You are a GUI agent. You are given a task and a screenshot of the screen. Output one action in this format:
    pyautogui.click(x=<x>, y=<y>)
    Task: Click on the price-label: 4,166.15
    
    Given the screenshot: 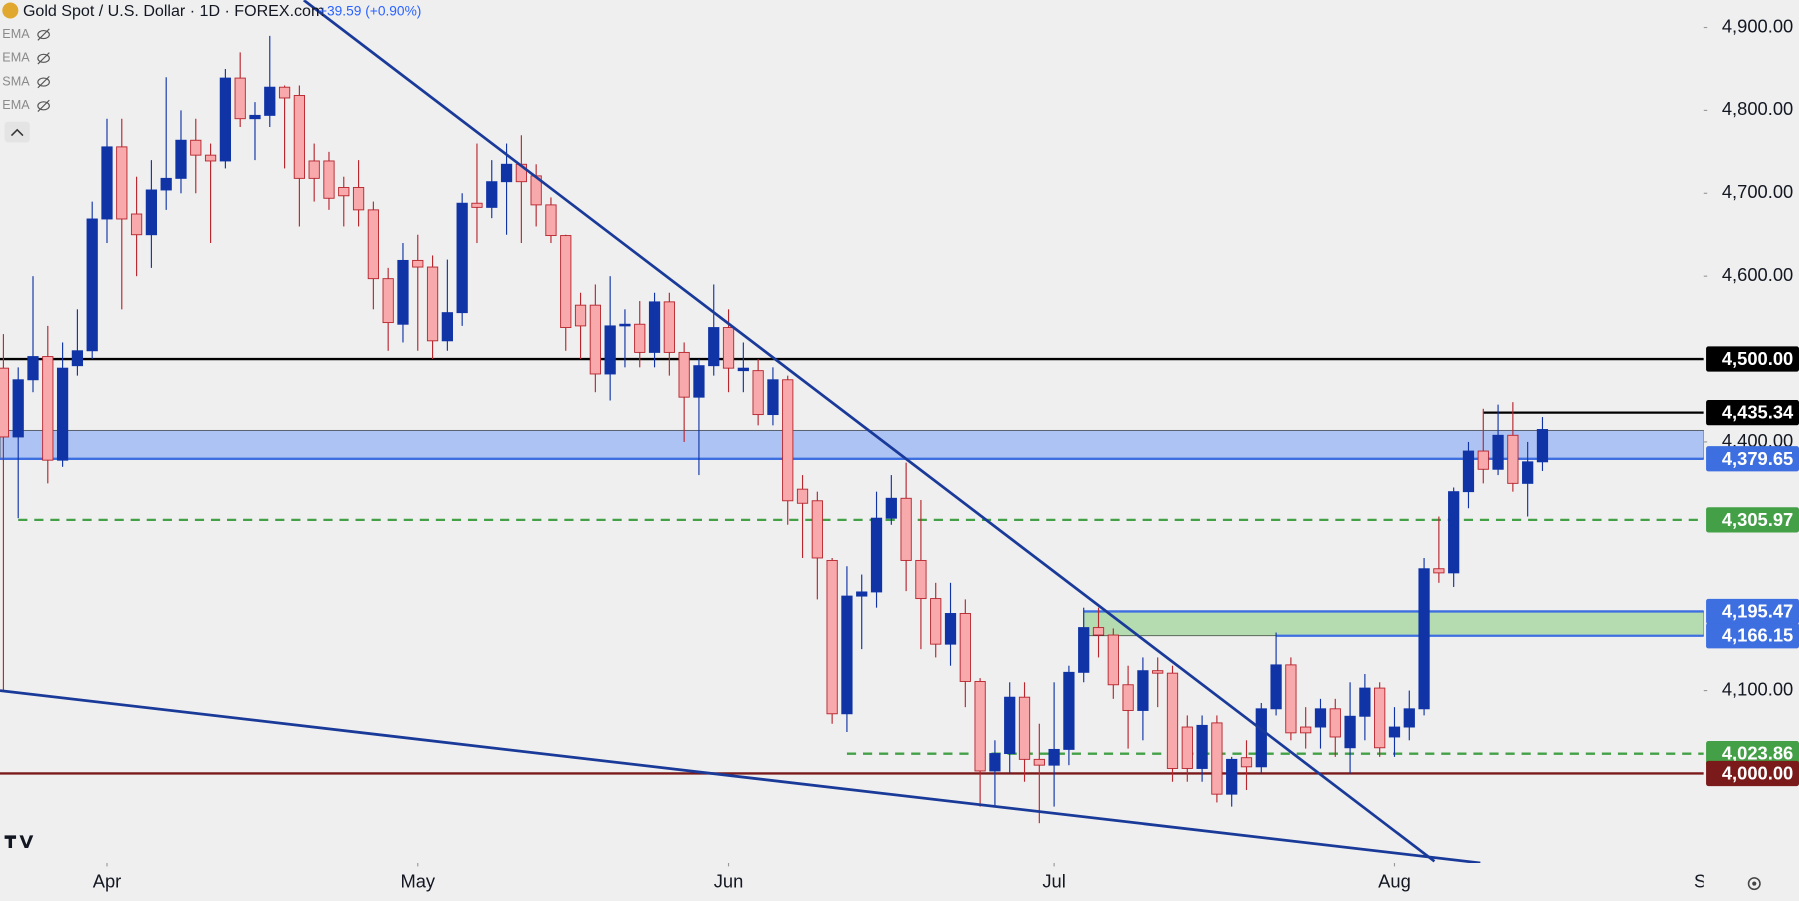 What is the action you would take?
    pyautogui.click(x=1757, y=635)
    